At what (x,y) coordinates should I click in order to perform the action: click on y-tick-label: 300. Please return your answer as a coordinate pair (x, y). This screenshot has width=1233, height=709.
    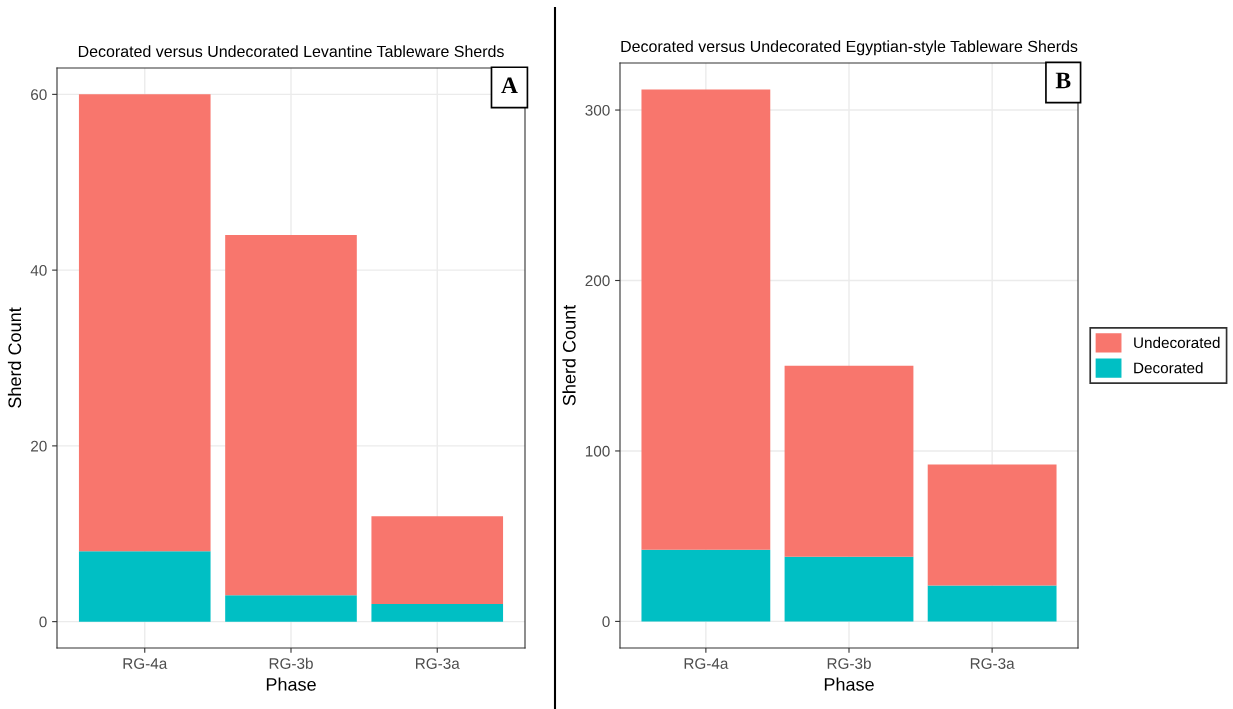
    Looking at the image, I should click on (597, 110).